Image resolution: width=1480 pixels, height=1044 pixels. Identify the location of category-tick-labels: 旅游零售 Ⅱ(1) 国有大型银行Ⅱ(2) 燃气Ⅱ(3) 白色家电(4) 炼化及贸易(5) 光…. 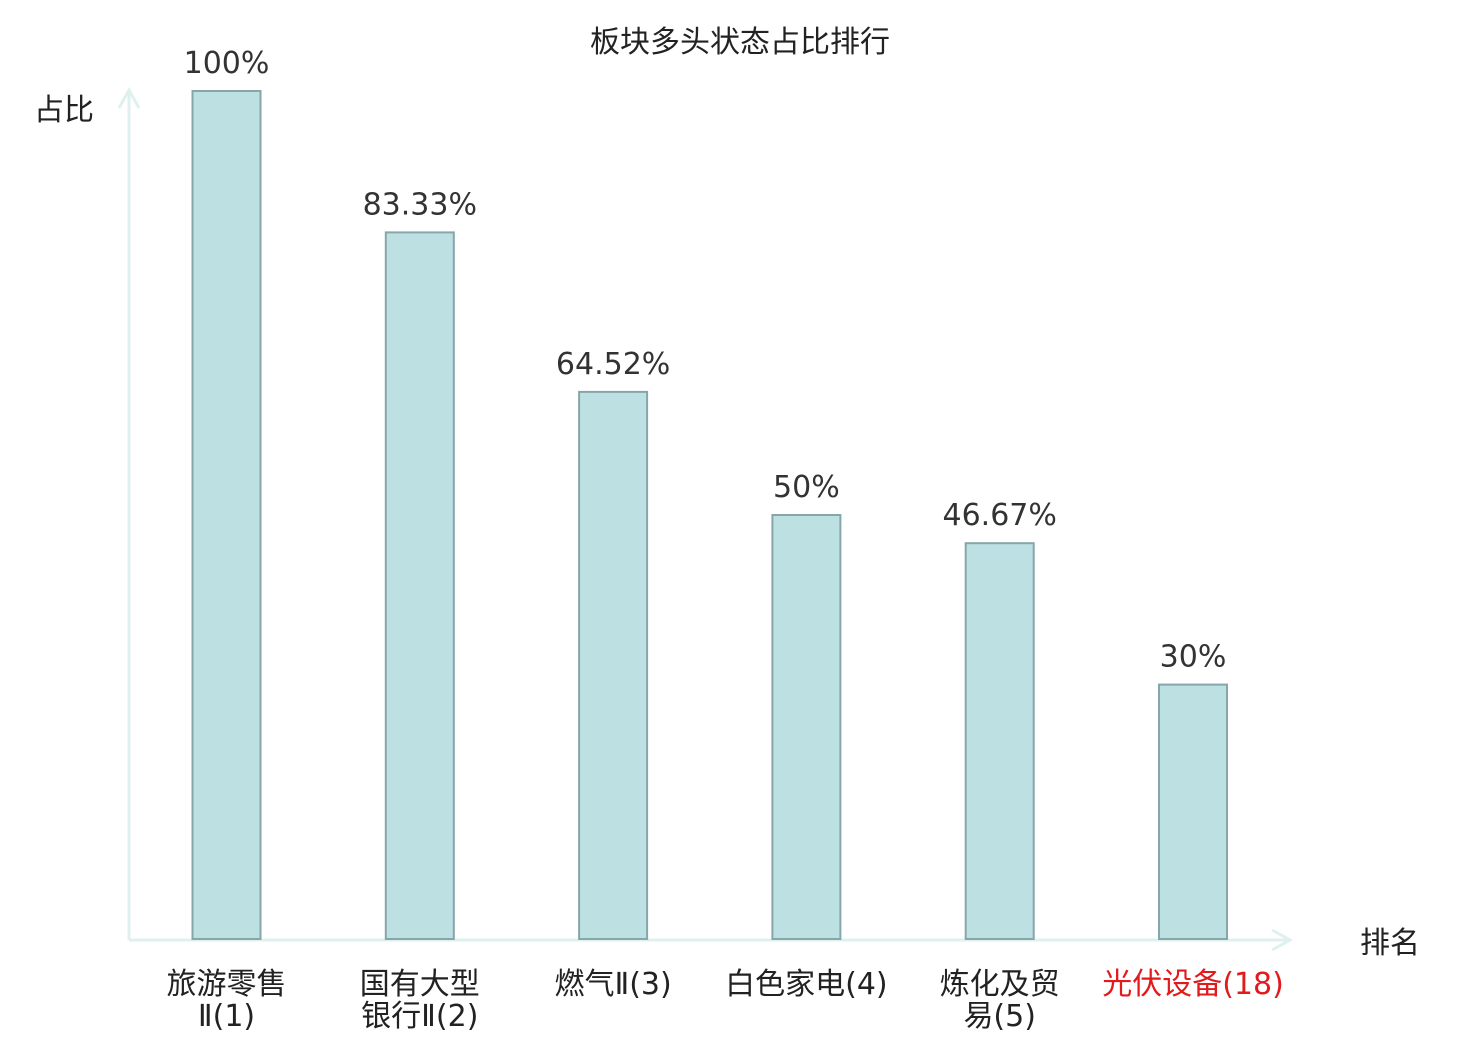
(725, 1000).